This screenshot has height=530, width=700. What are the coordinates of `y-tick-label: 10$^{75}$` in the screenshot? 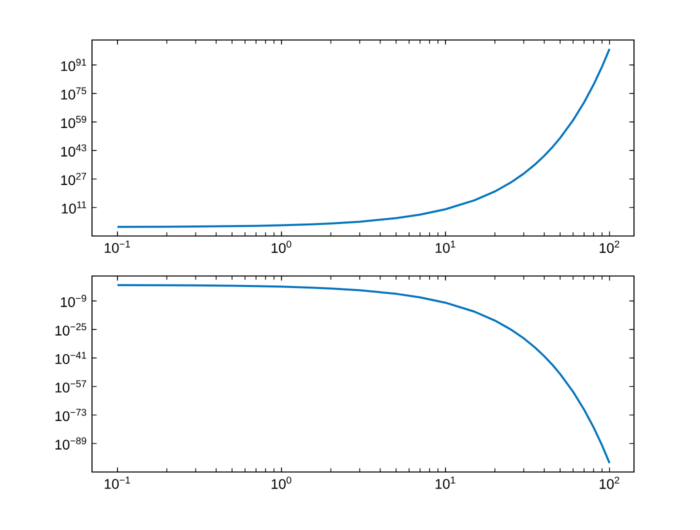 It's located at (73, 93).